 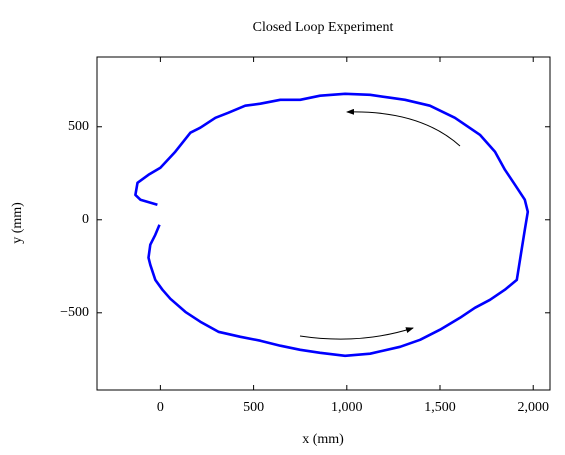 I want to click on x-axis-label: x (mm), so click(x=323, y=439).